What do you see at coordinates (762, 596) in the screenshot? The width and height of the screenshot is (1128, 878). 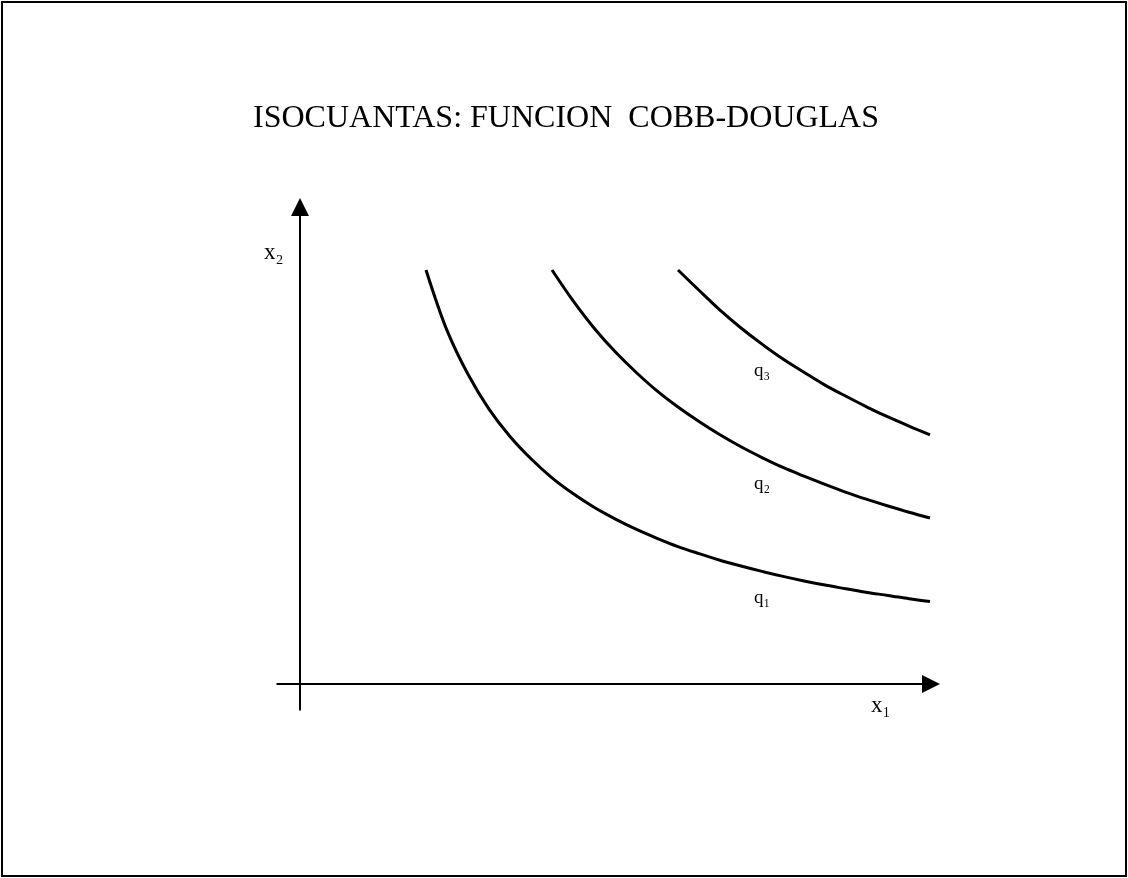 I see `series-label: q₁` at bounding box center [762, 596].